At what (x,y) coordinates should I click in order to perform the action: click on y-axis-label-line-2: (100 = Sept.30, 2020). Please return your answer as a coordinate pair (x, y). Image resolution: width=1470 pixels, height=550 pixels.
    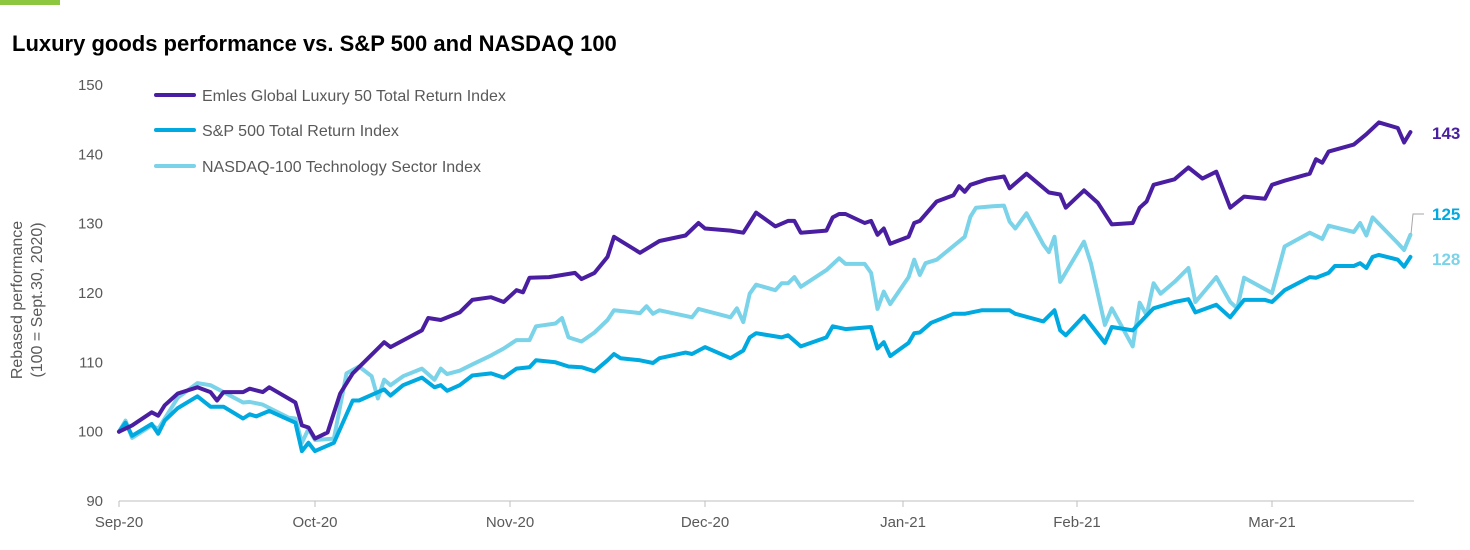
    Looking at the image, I should click on (37, 299).